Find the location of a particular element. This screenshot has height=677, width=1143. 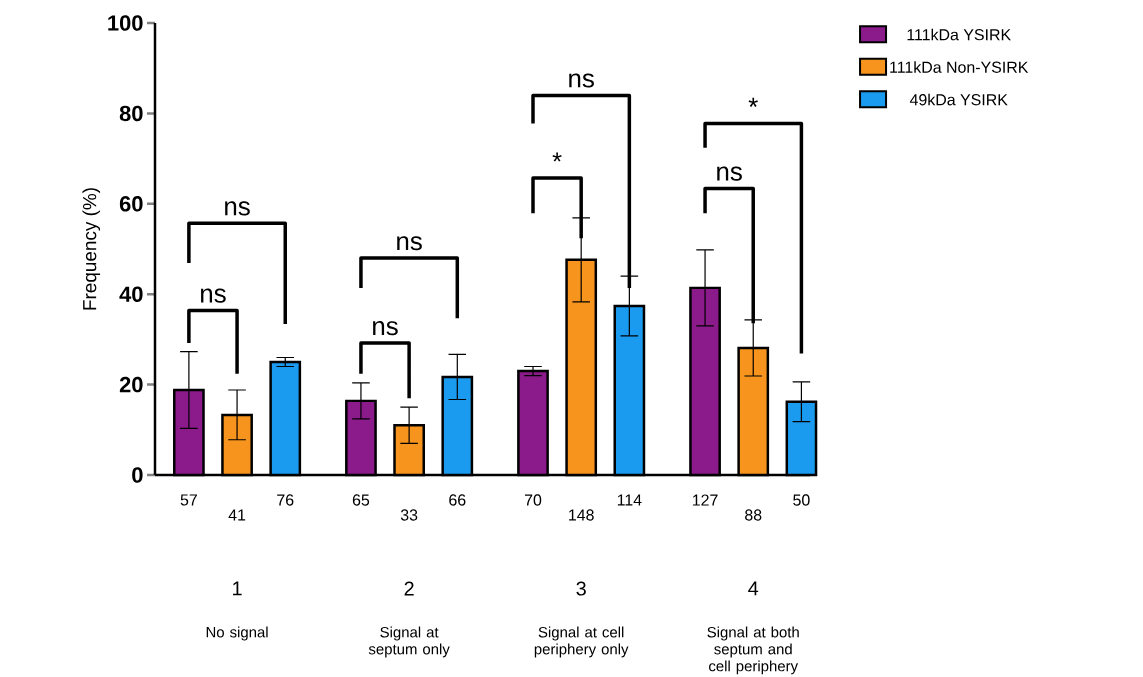

y-axis-title: Frequency (%) is located at coordinates (91, 249).